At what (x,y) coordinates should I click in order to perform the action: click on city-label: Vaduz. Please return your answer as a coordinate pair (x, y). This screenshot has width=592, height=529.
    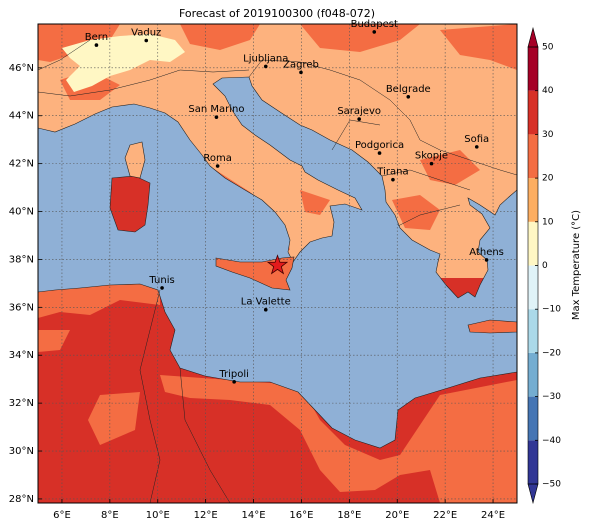
    Looking at the image, I should click on (146, 33).